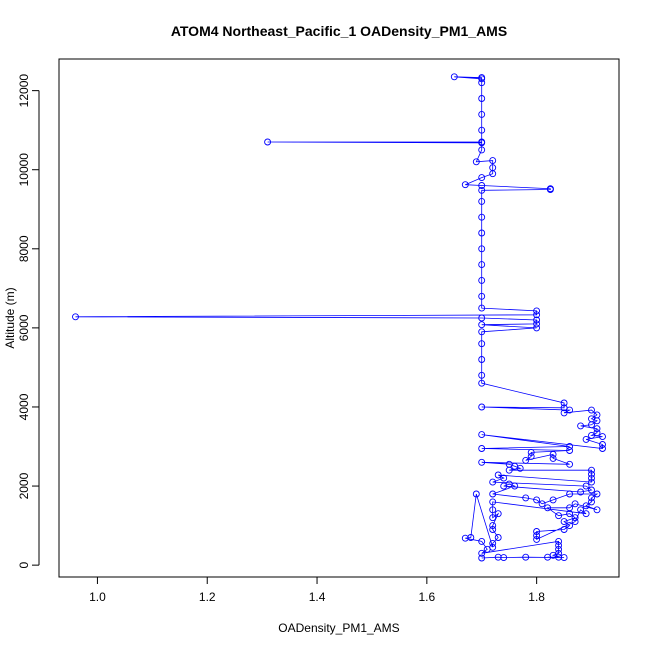 Image resolution: width=650 pixels, height=650 pixels. Describe the element at coordinates (24, 248) in the screenshot. I see `y-tick-label: 8000` at that location.